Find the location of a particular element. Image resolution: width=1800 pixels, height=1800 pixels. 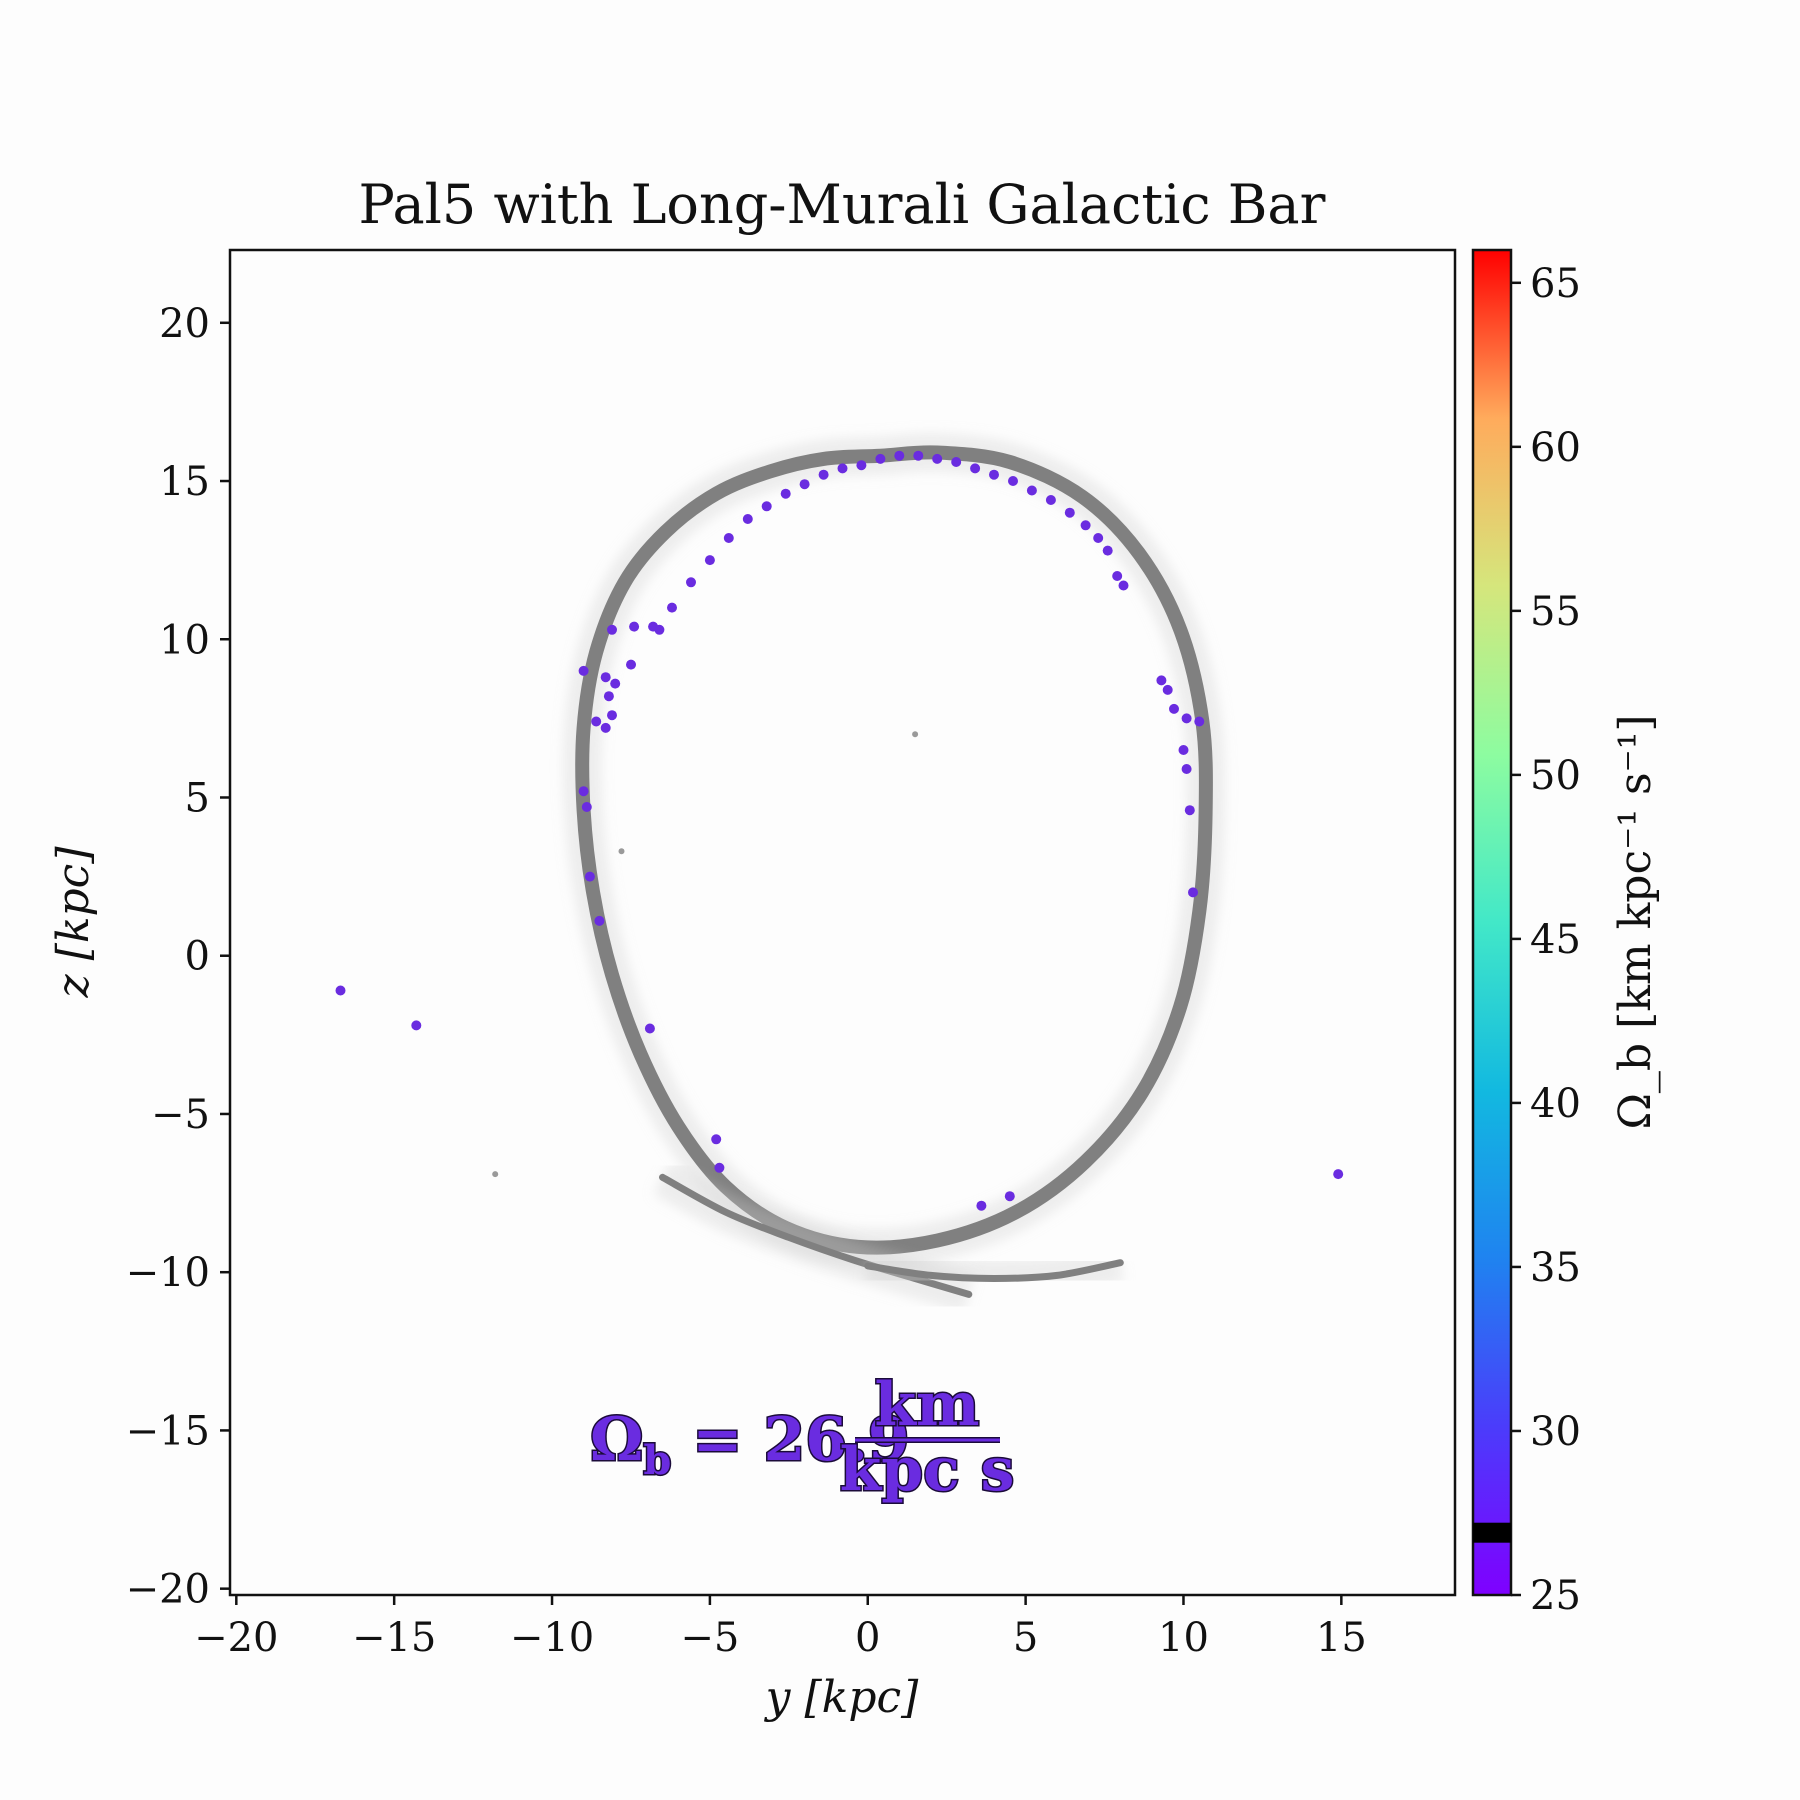

y-tick-label: −20 is located at coordinates (168, 1590).